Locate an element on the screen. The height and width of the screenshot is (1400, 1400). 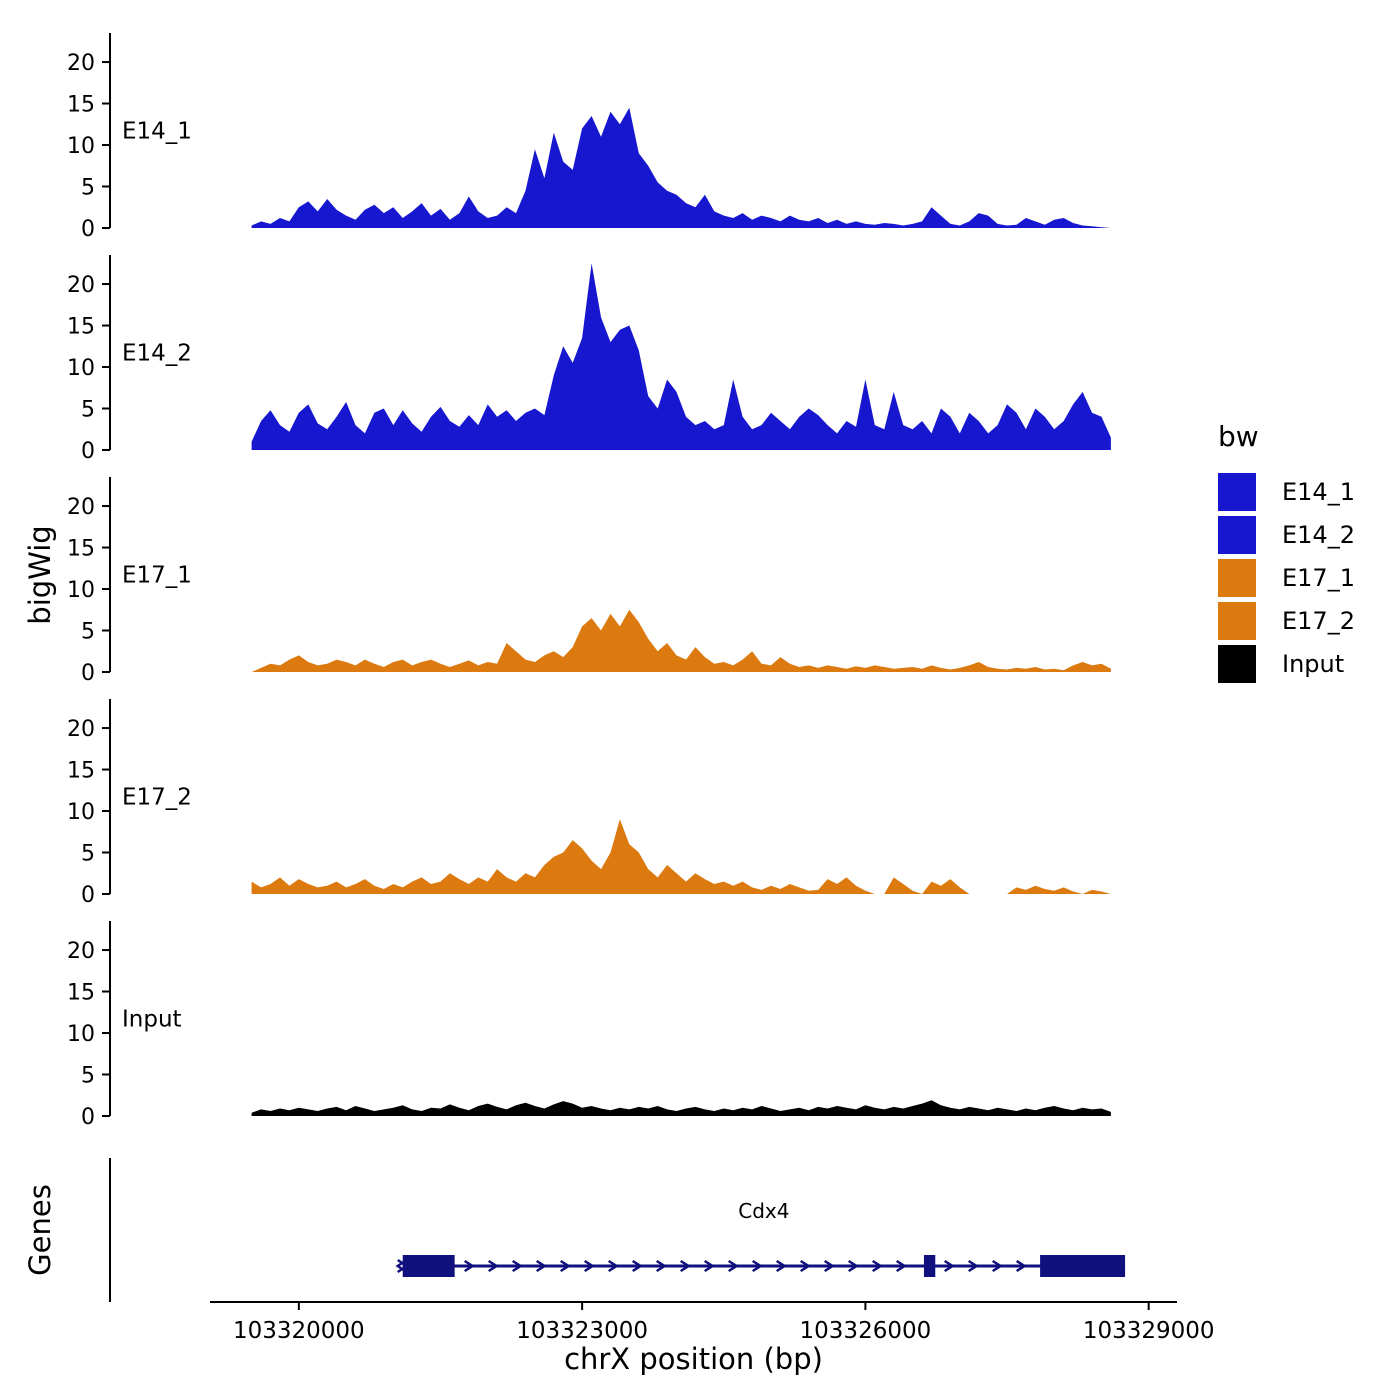
legend-entry-E14_1: E14_1 is located at coordinates (1286, 492).